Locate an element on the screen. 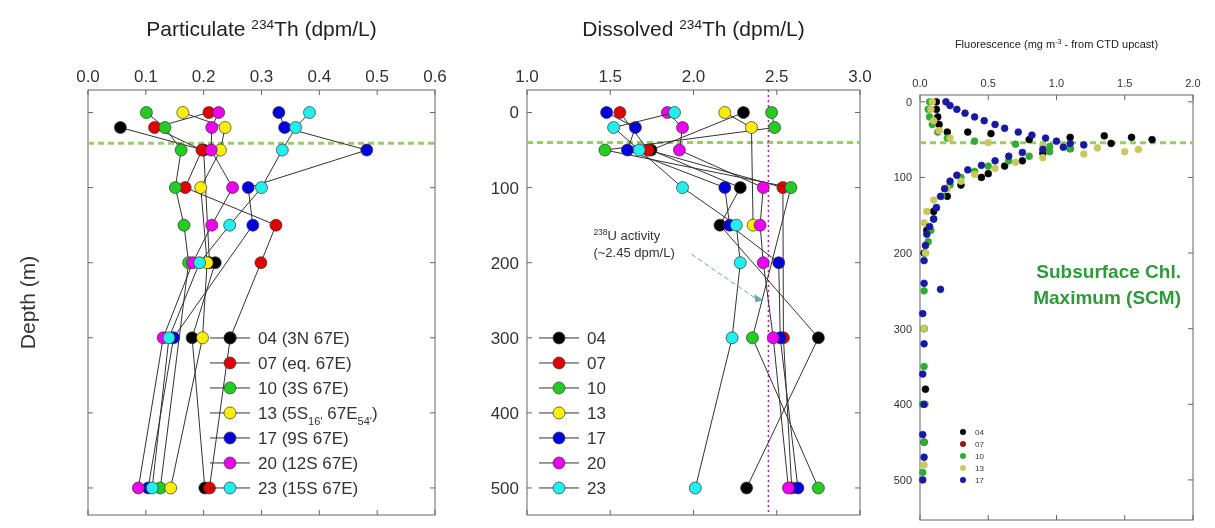 Image resolution: width=1215 pixels, height=528 pixels. annotation: Subsurface Chl. Maximum (SCM) is located at coordinates (1107, 284).